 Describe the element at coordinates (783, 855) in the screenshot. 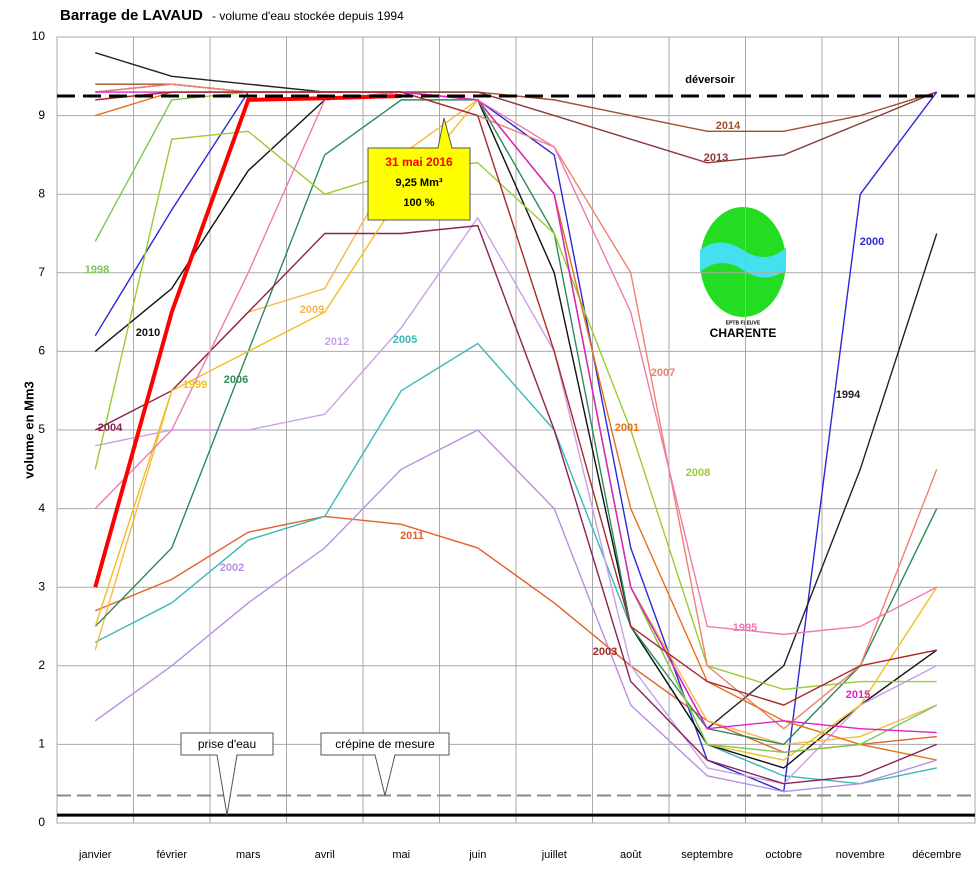

I see `x-tick-label: octobre` at that location.